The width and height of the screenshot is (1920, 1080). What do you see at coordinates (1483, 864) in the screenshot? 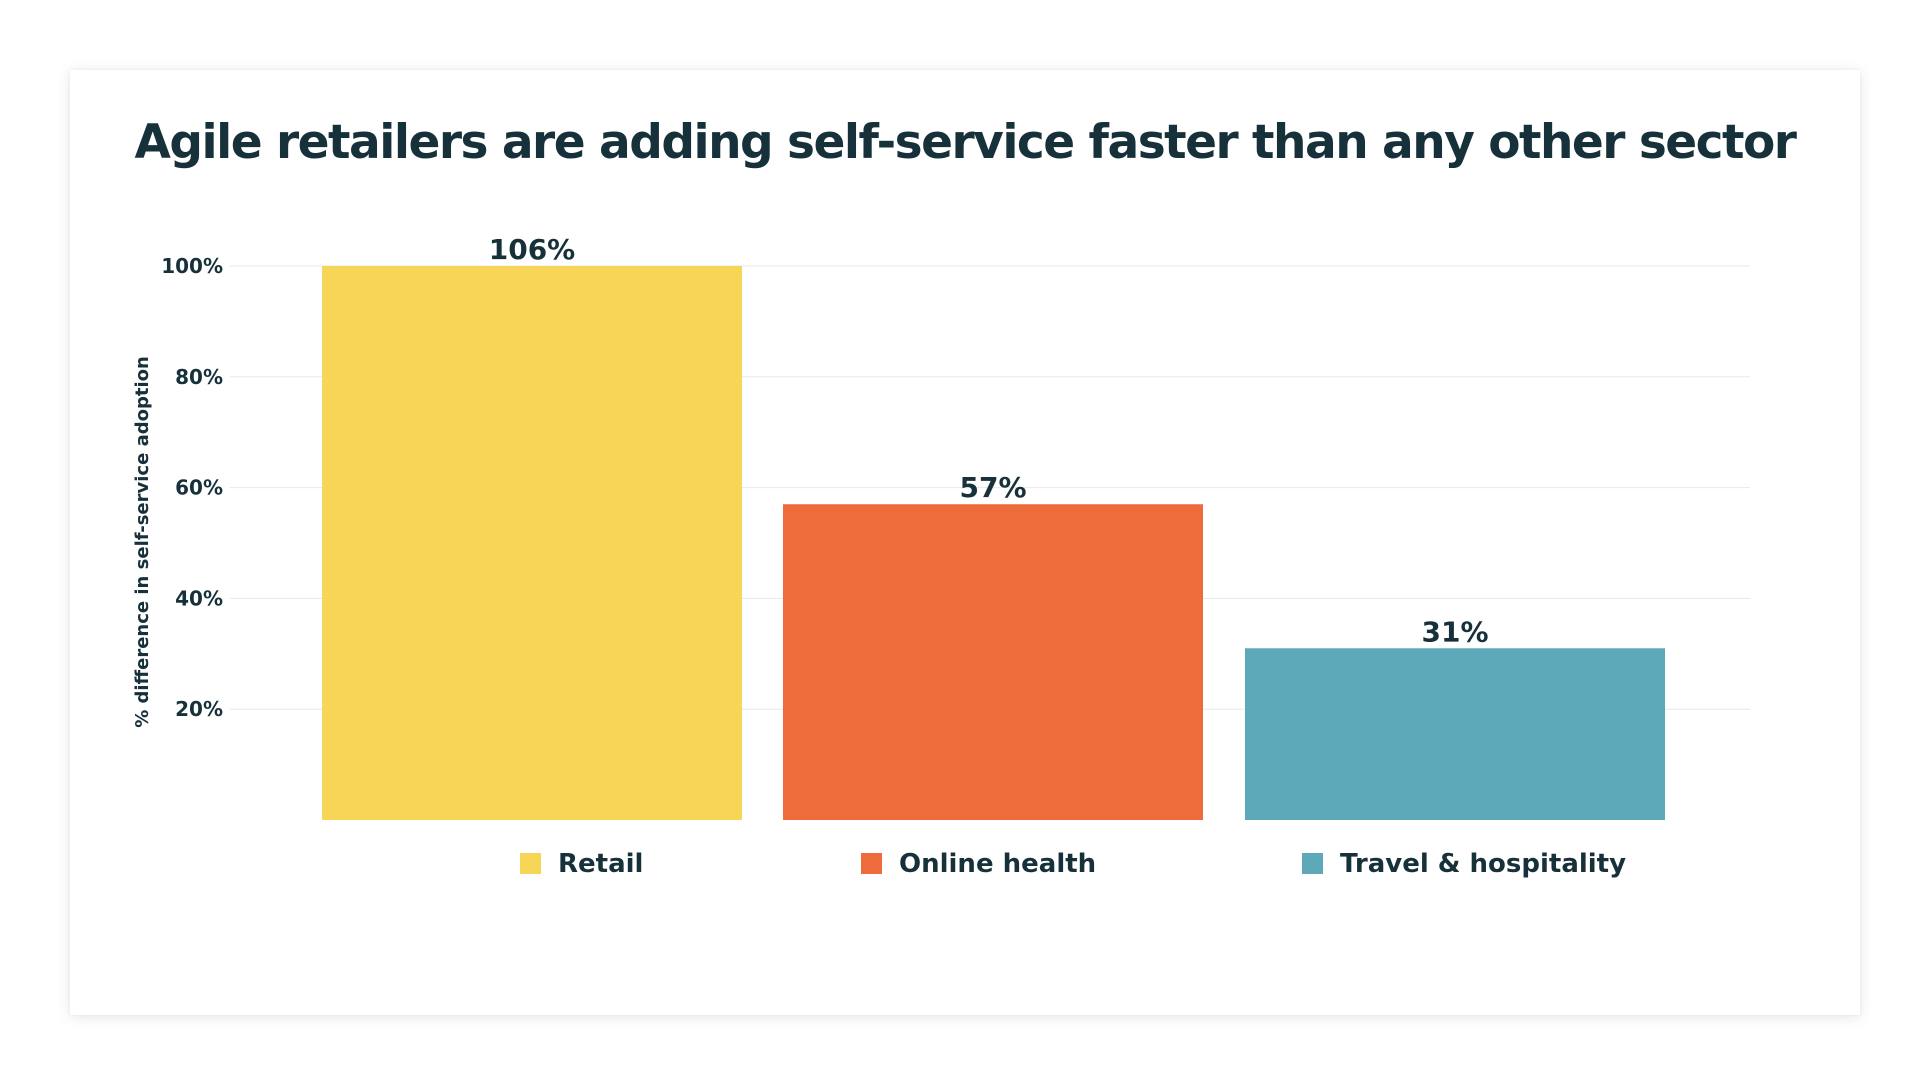
I see `legend-label-travel-hospitality: Travel & hospitality` at bounding box center [1483, 864].